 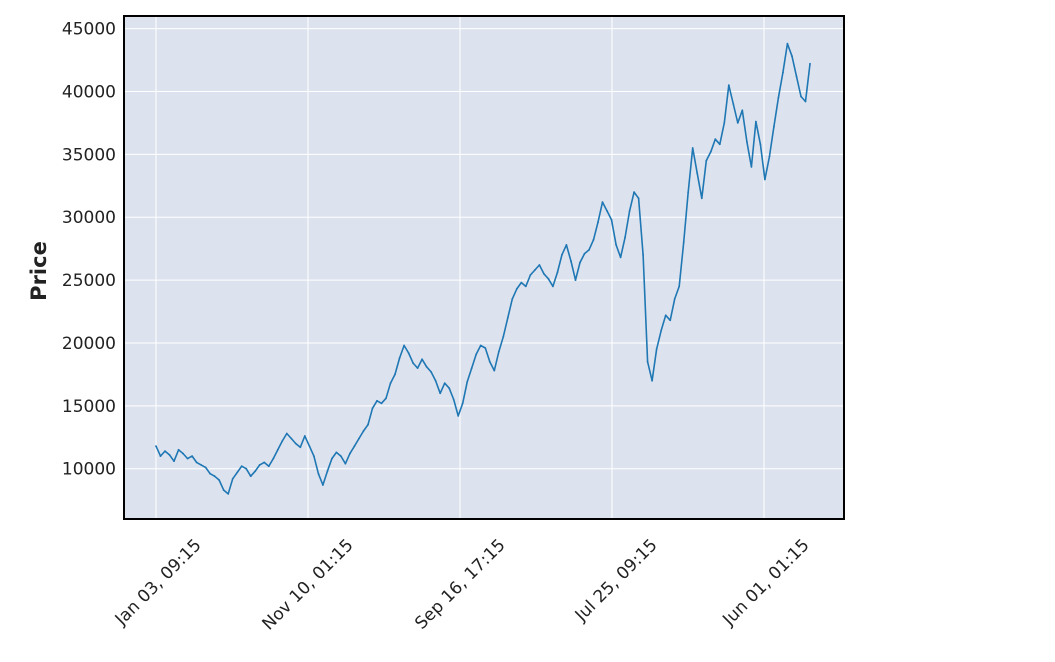 I want to click on y-tick-label: 35000, so click(x=89, y=155).